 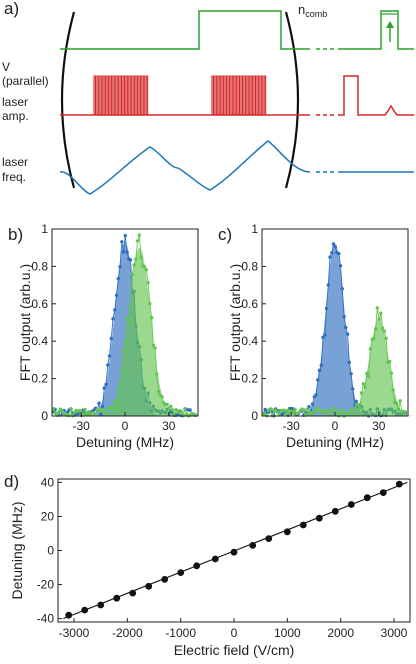 I want to click on repeat-label: ncomb, so click(x=312, y=10).